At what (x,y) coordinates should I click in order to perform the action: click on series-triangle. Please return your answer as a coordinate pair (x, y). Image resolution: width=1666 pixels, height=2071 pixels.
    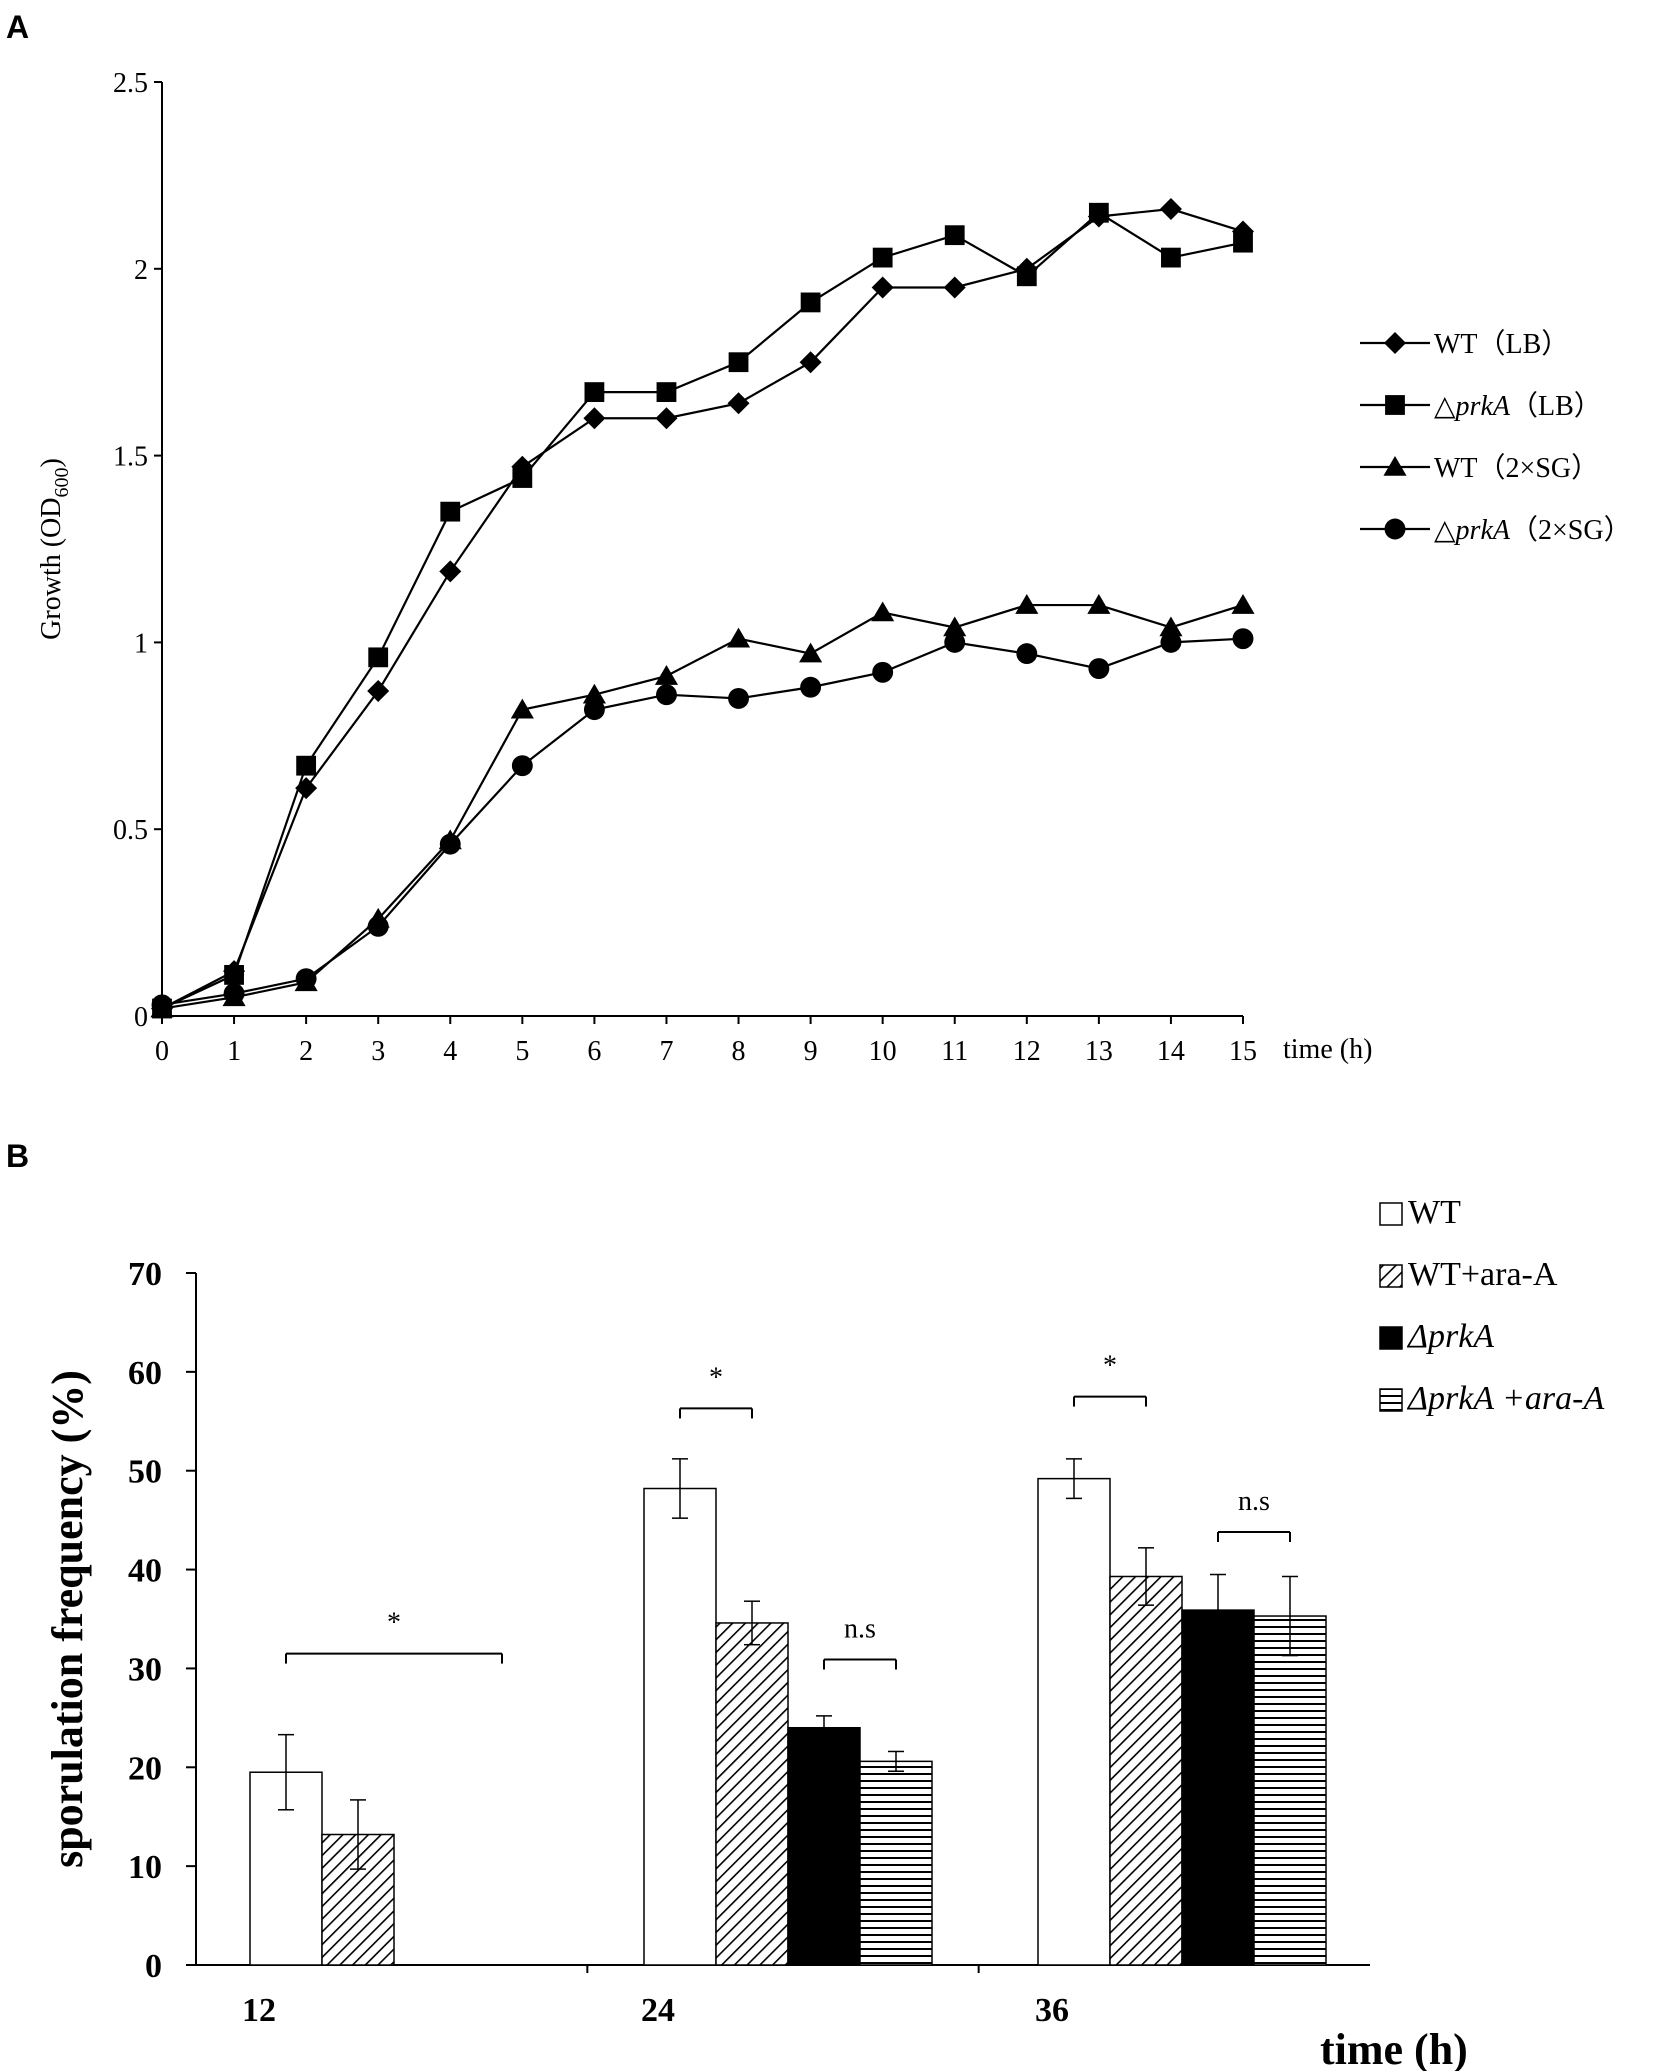
    Looking at the image, I should click on (702, 806).